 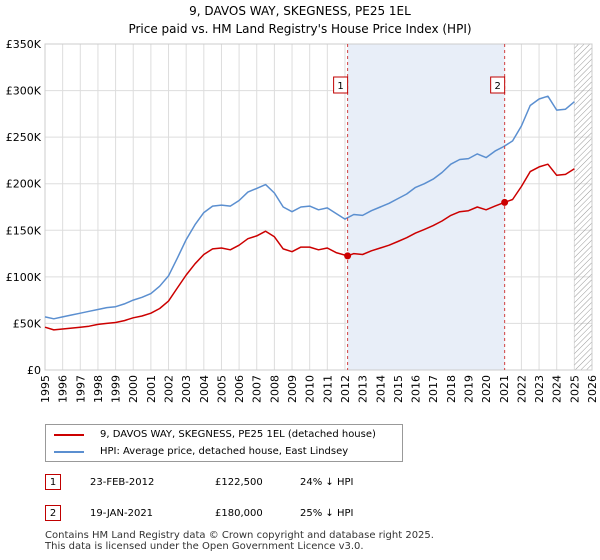 I want to click on annotation-label: 1, so click(x=340, y=86).